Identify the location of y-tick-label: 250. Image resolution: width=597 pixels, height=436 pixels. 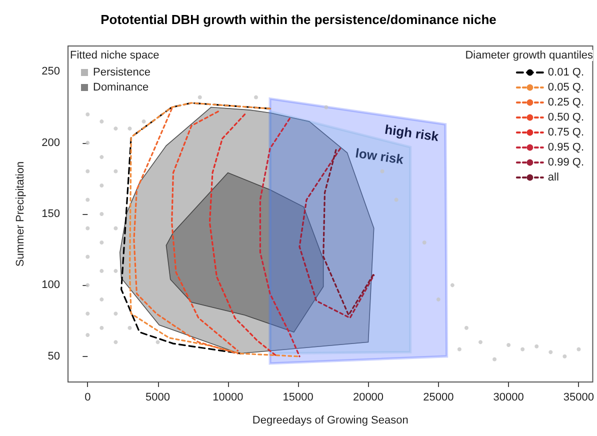
(51, 72).